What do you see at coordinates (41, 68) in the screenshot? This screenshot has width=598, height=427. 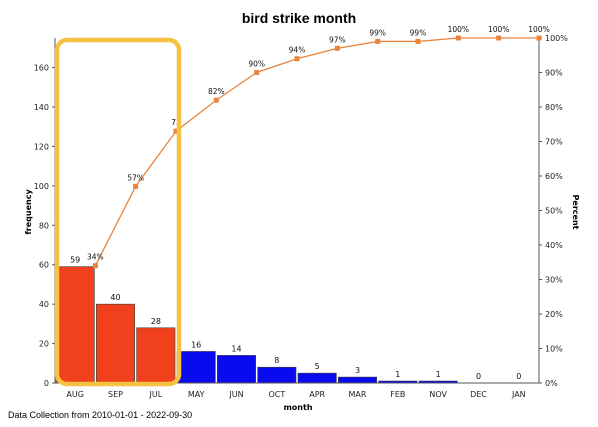 I see `y-tick-label: 160` at bounding box center [41, 68].